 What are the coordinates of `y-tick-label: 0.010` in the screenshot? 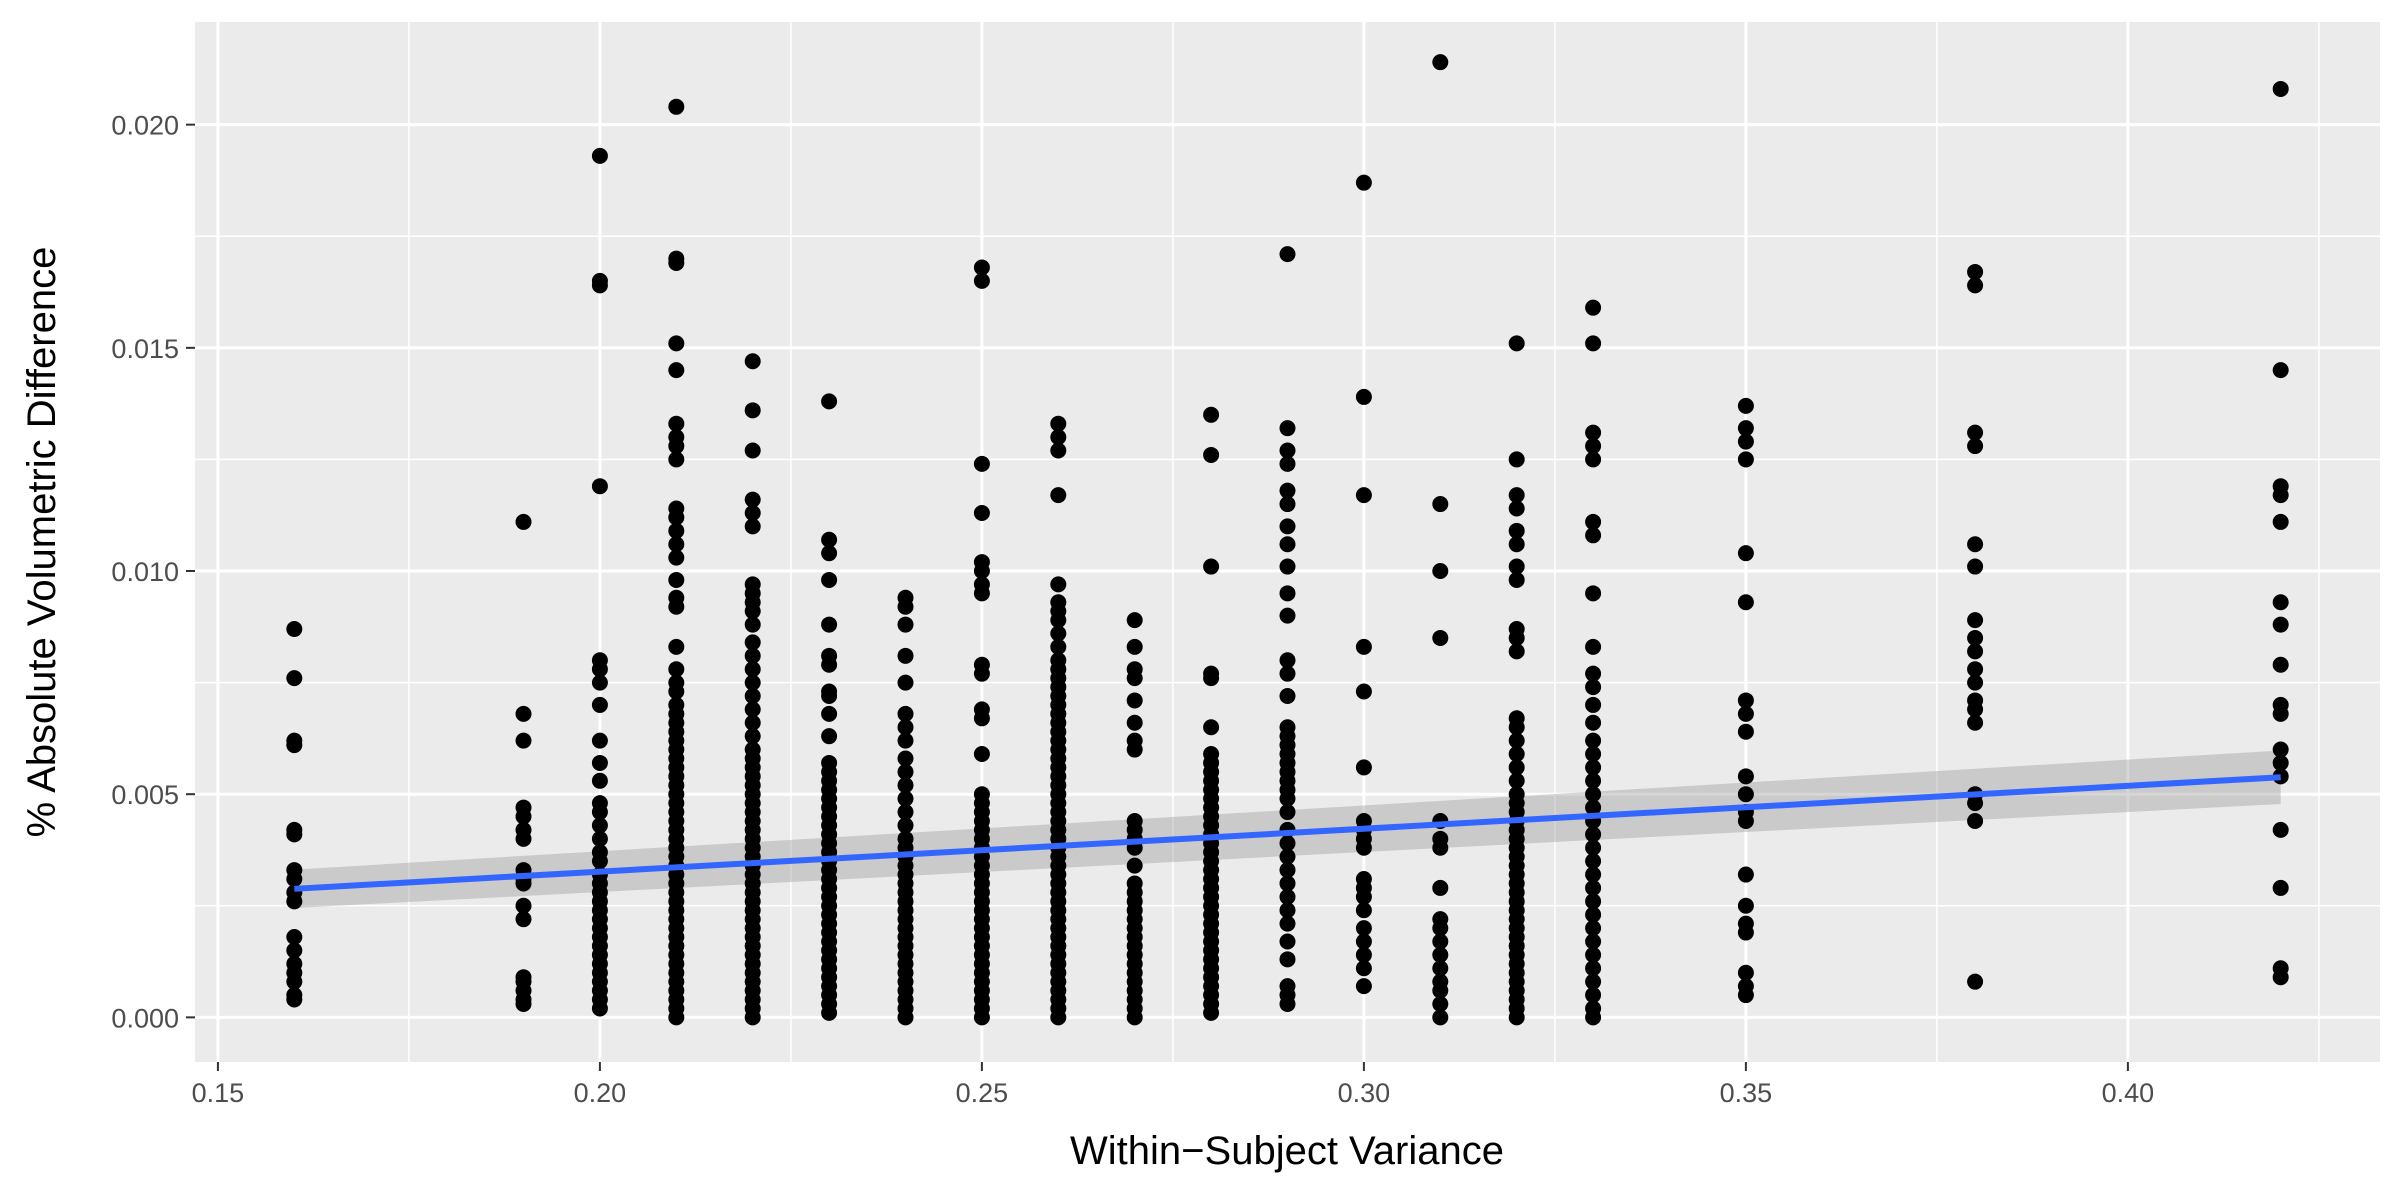 It's located at (145, 572).